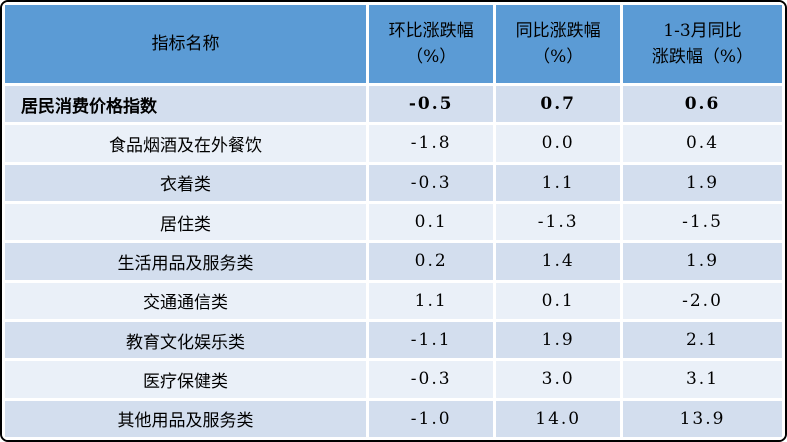 The height and width of the screenshot is (442, 787). What do you see at coordinates (558, 300) in the screenshot?
I see `yoy-value-cell: 0.1` at bounding box center [558, 300].